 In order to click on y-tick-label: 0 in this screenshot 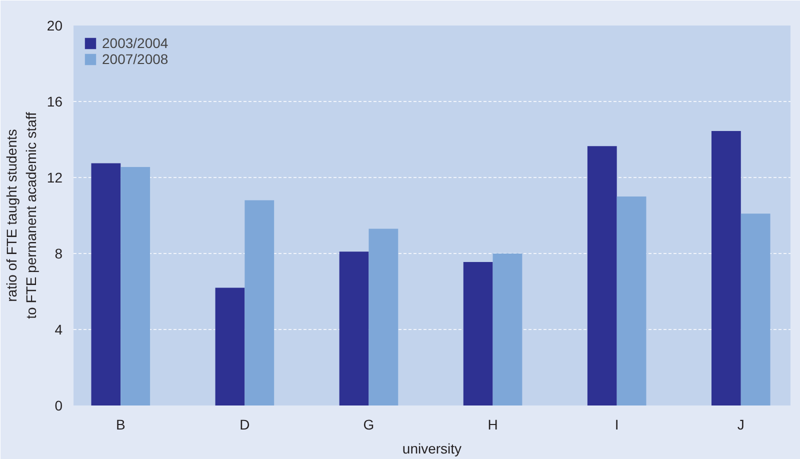, I will do `click(58, 406)`.